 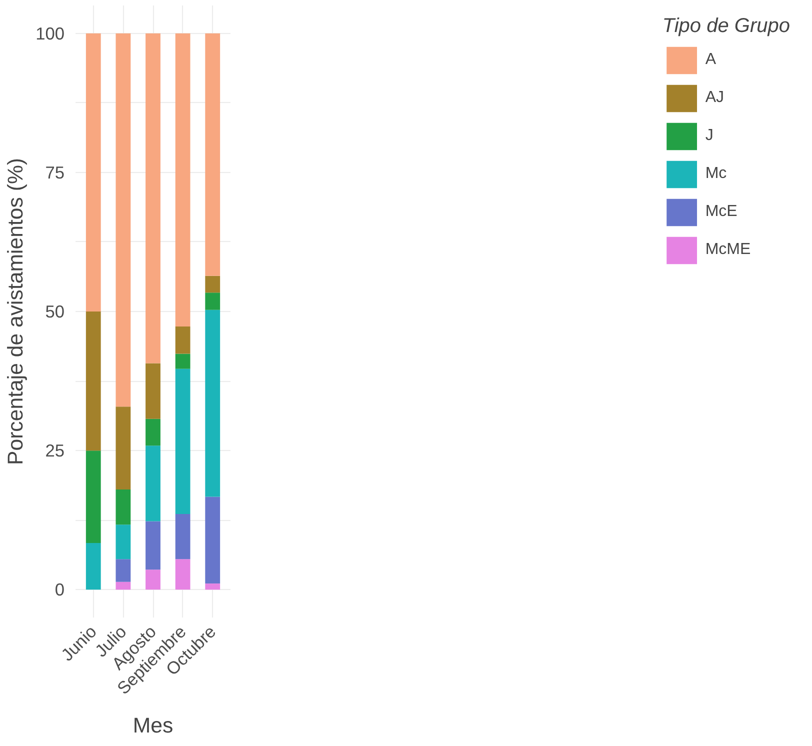 I want to click on legend-label: McME, so click(x=728, y=250).